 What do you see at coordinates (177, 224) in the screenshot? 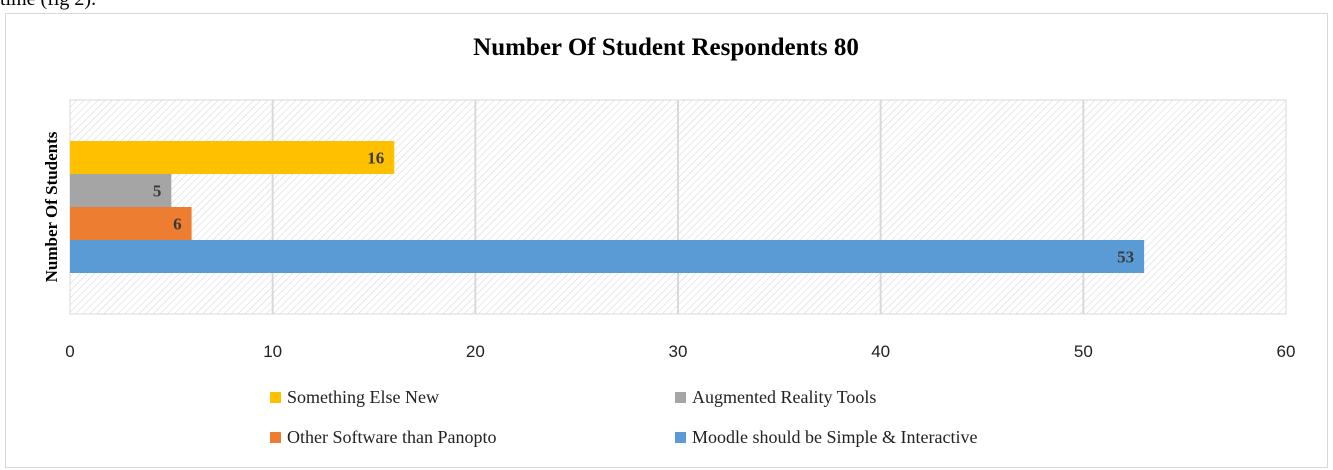
I see `data-label: 6` at bounding box center [177, 224].